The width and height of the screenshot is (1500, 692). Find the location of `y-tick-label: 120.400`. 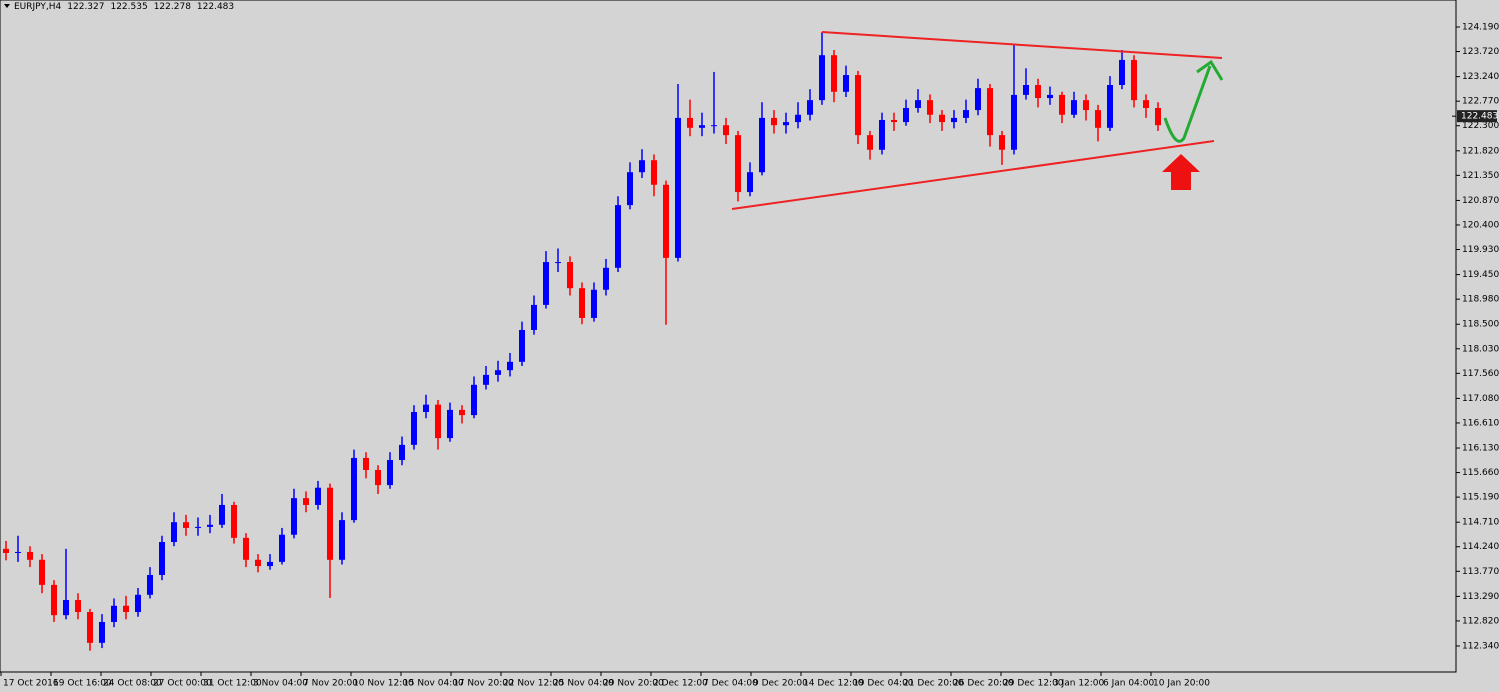

y-tick-label: 120.400 is located at coordinates (1480, 225).